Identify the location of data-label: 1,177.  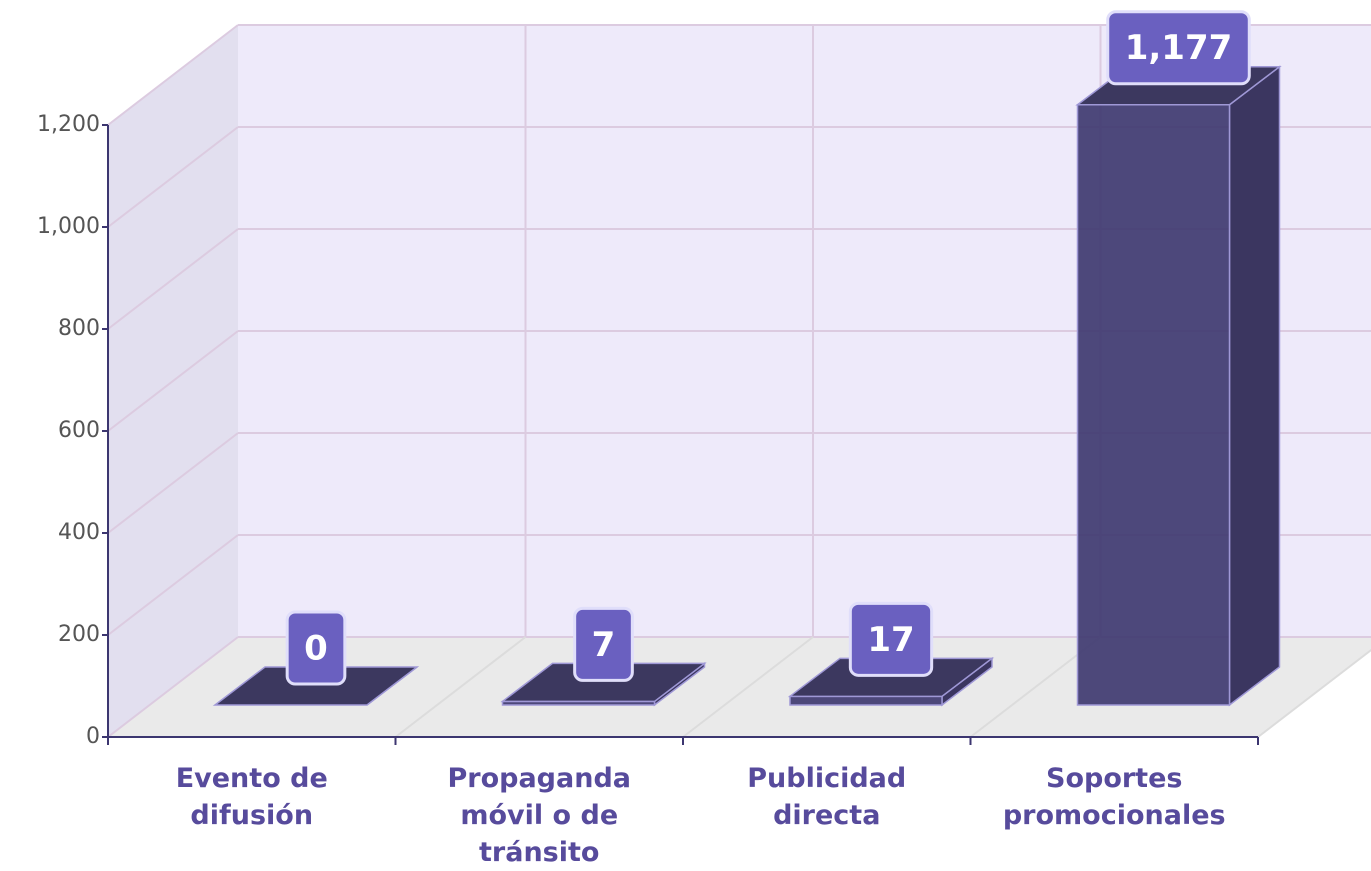
(1179, 48).